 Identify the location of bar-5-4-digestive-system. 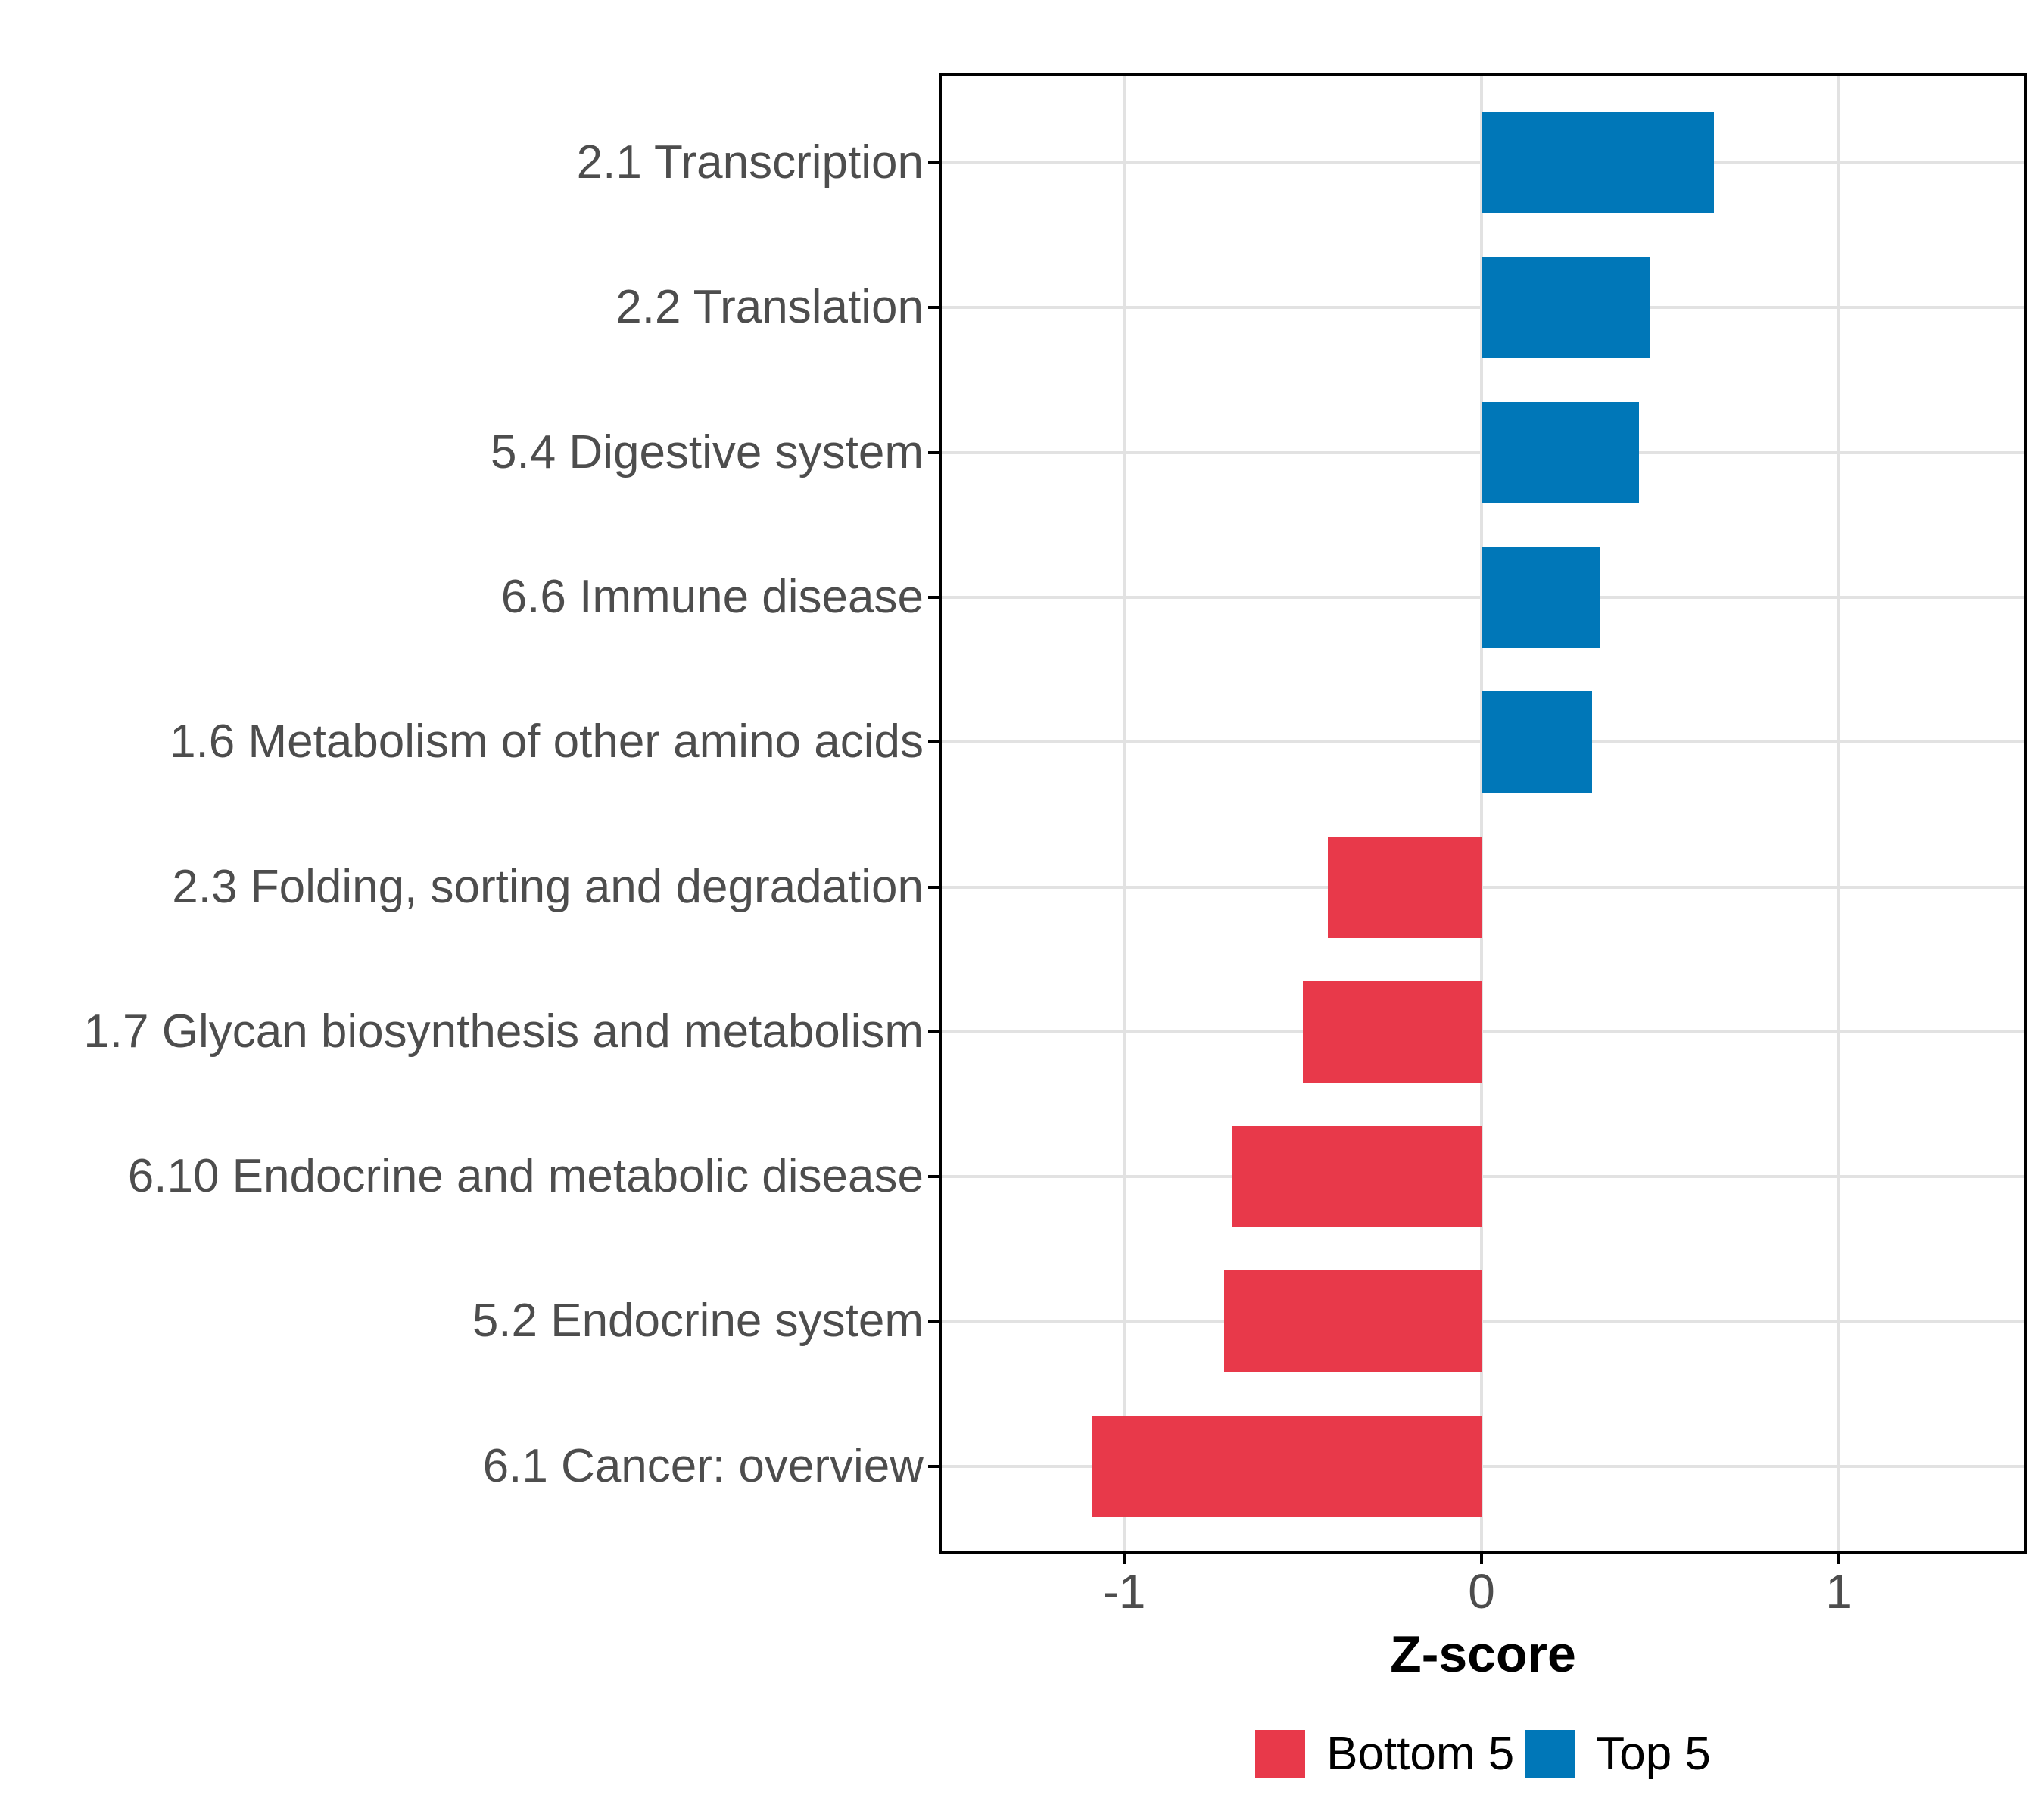
(1560, 452).